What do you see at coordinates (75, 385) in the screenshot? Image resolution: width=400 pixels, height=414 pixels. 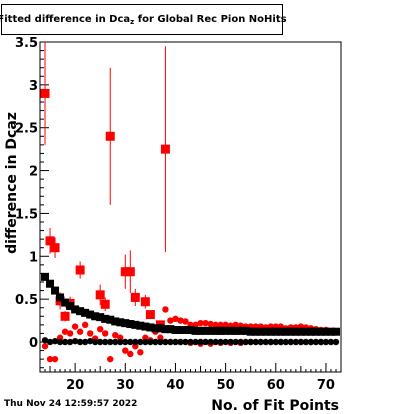 I see `x-tick-label: 20` at bounding box center [75, 385].